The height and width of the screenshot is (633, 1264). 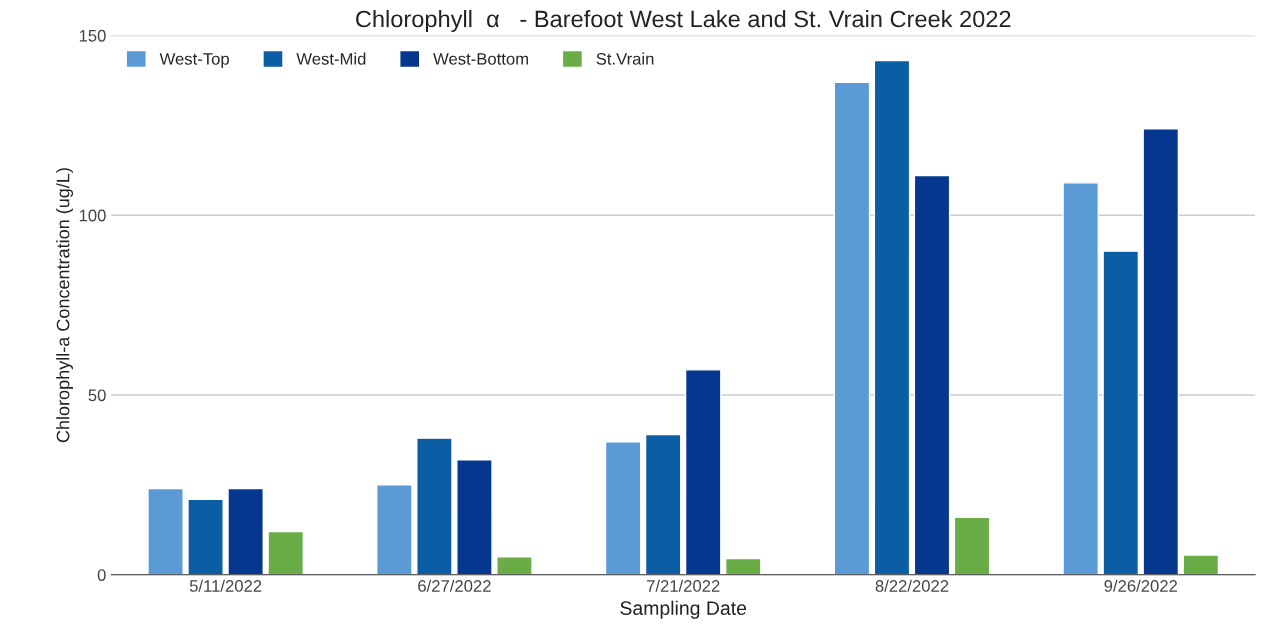 What do you see at coordinates (225, 585) in the screenshot?
I see `x-tick-label: 5/11/2022` at bounding box center [225, 585].